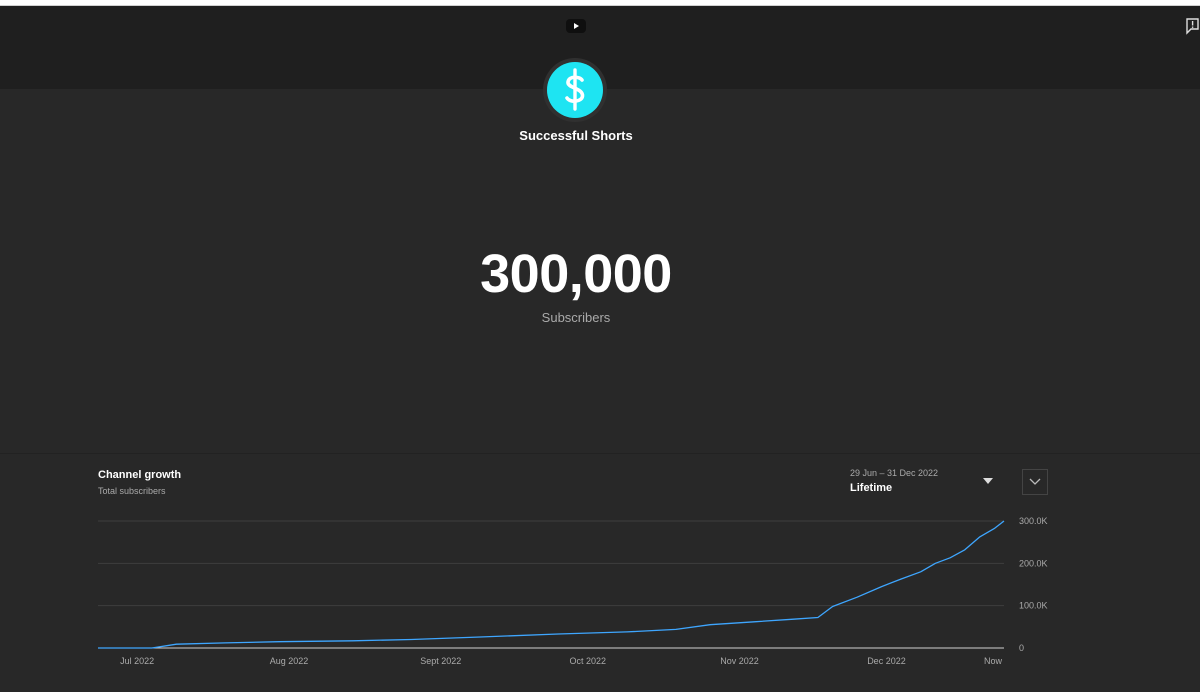  I want to click on caret-down-icon, so click(988, 481).